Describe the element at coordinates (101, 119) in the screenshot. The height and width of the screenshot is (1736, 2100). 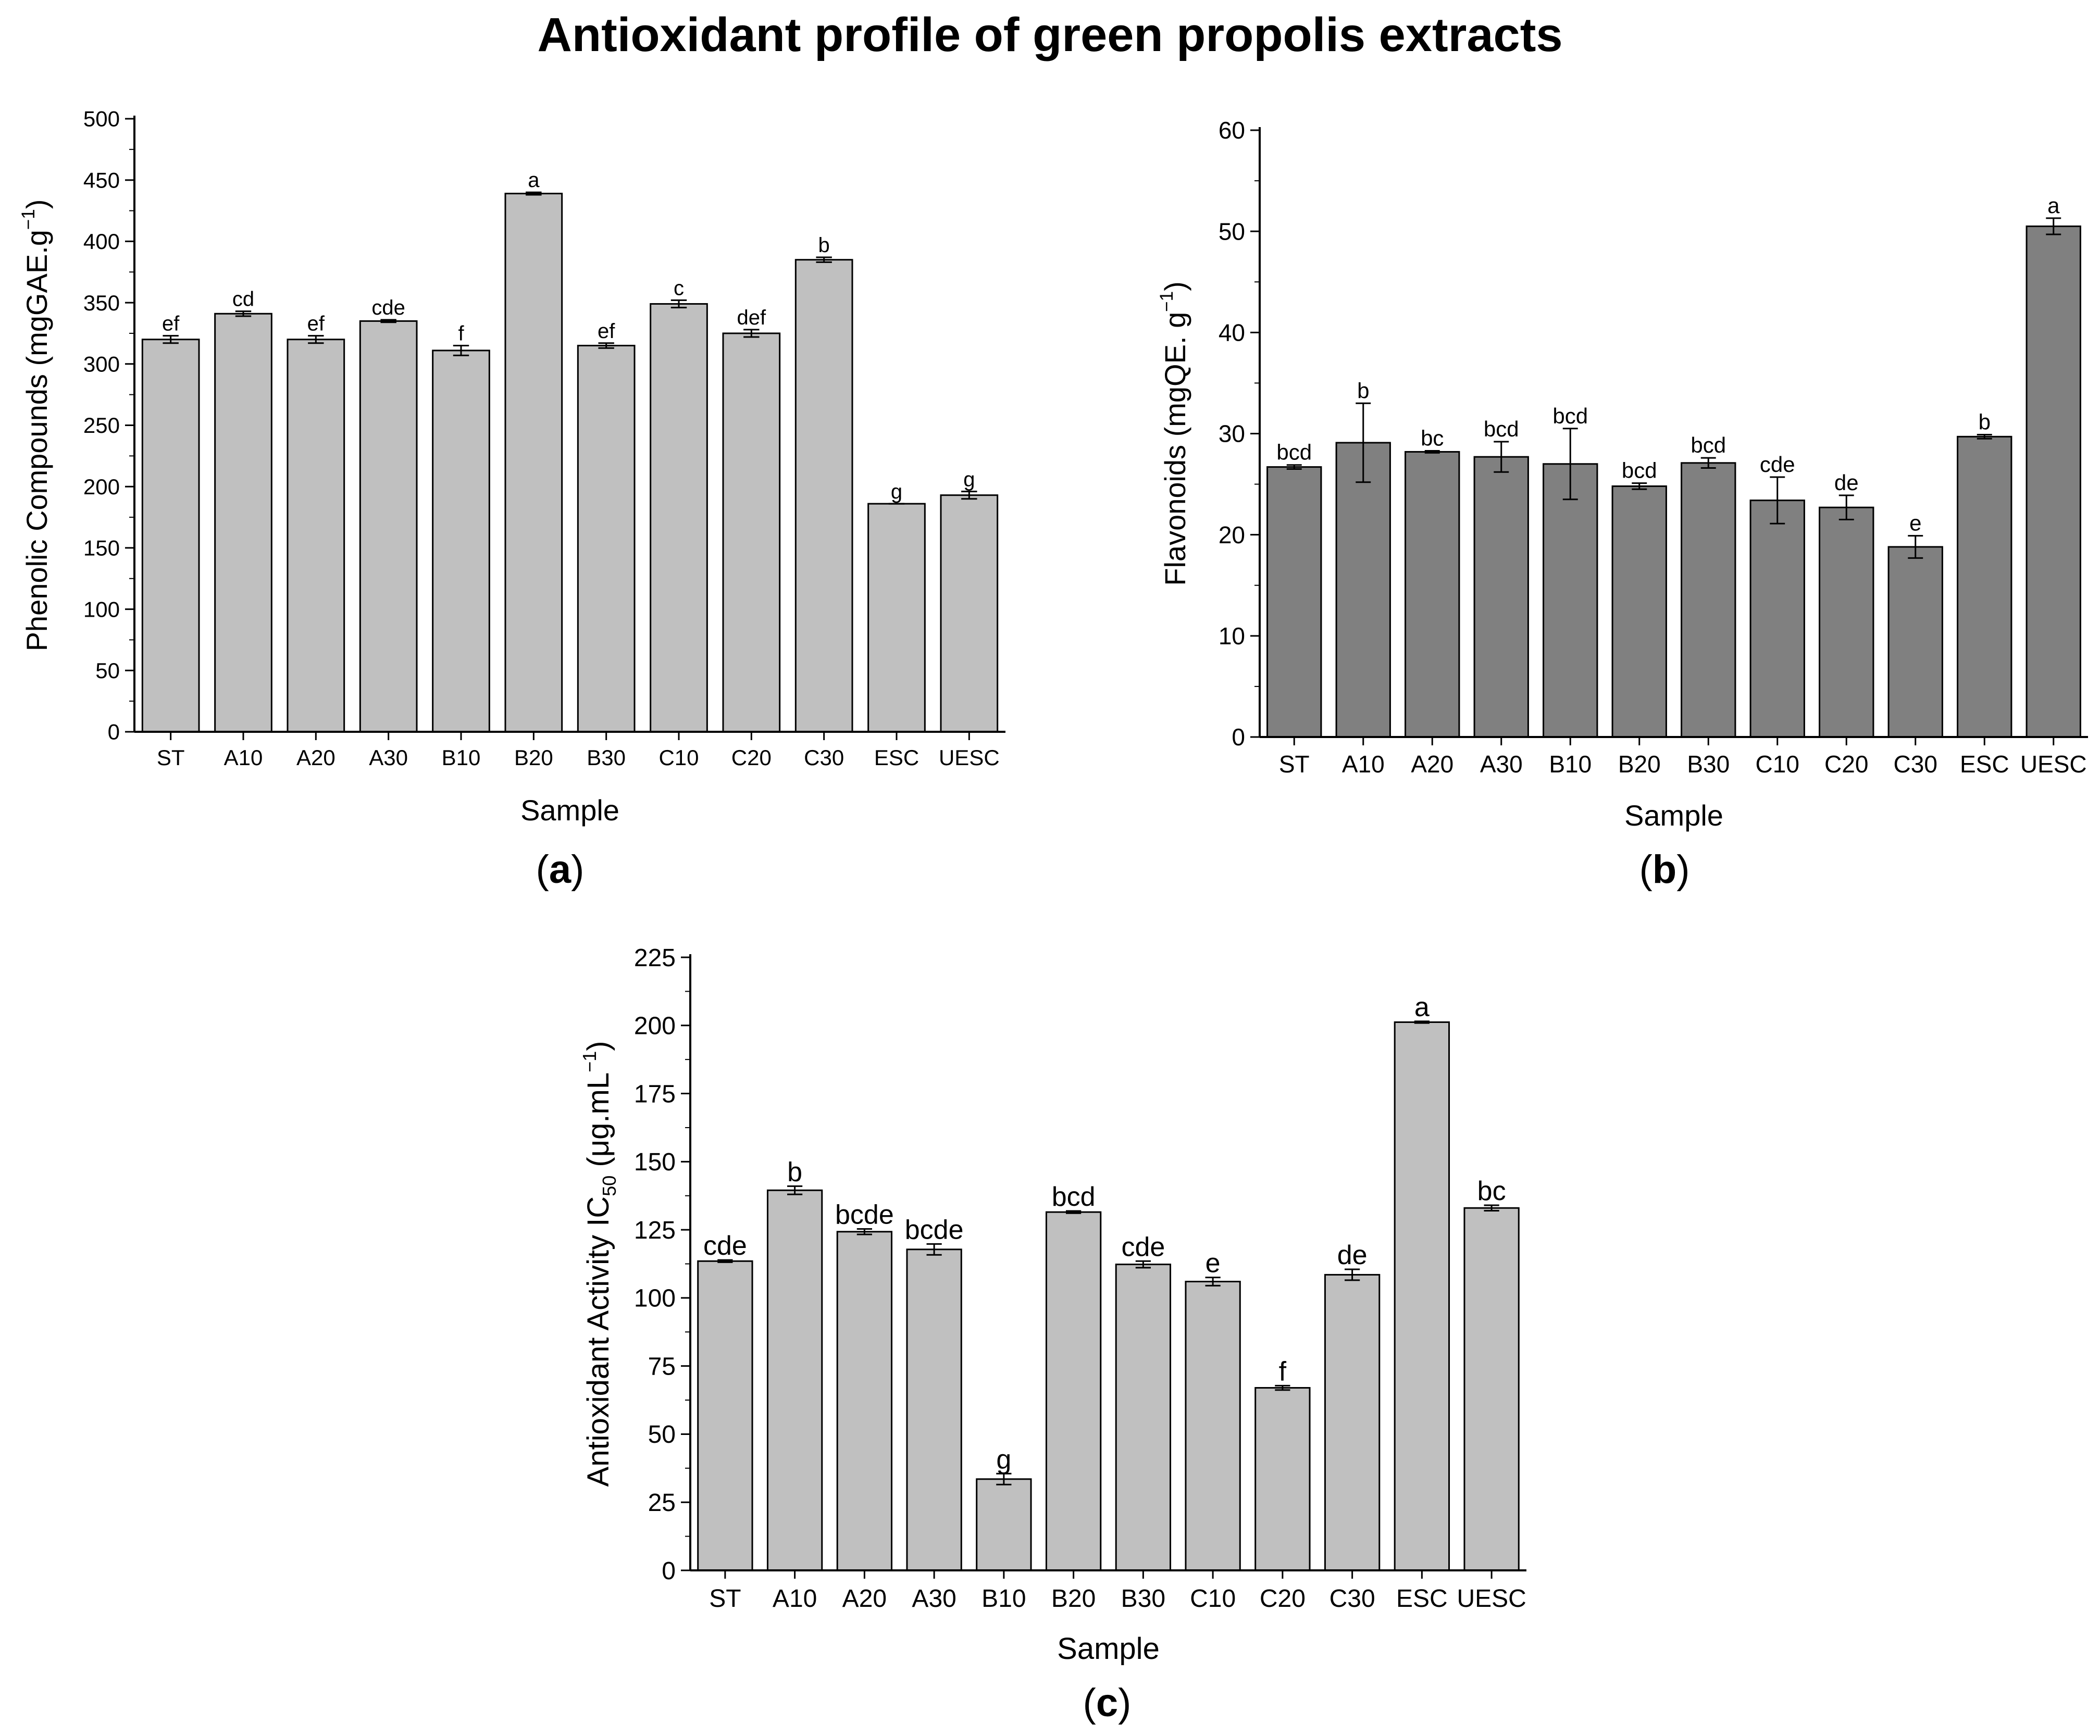
I see `y-tick-label: 500` at that location.